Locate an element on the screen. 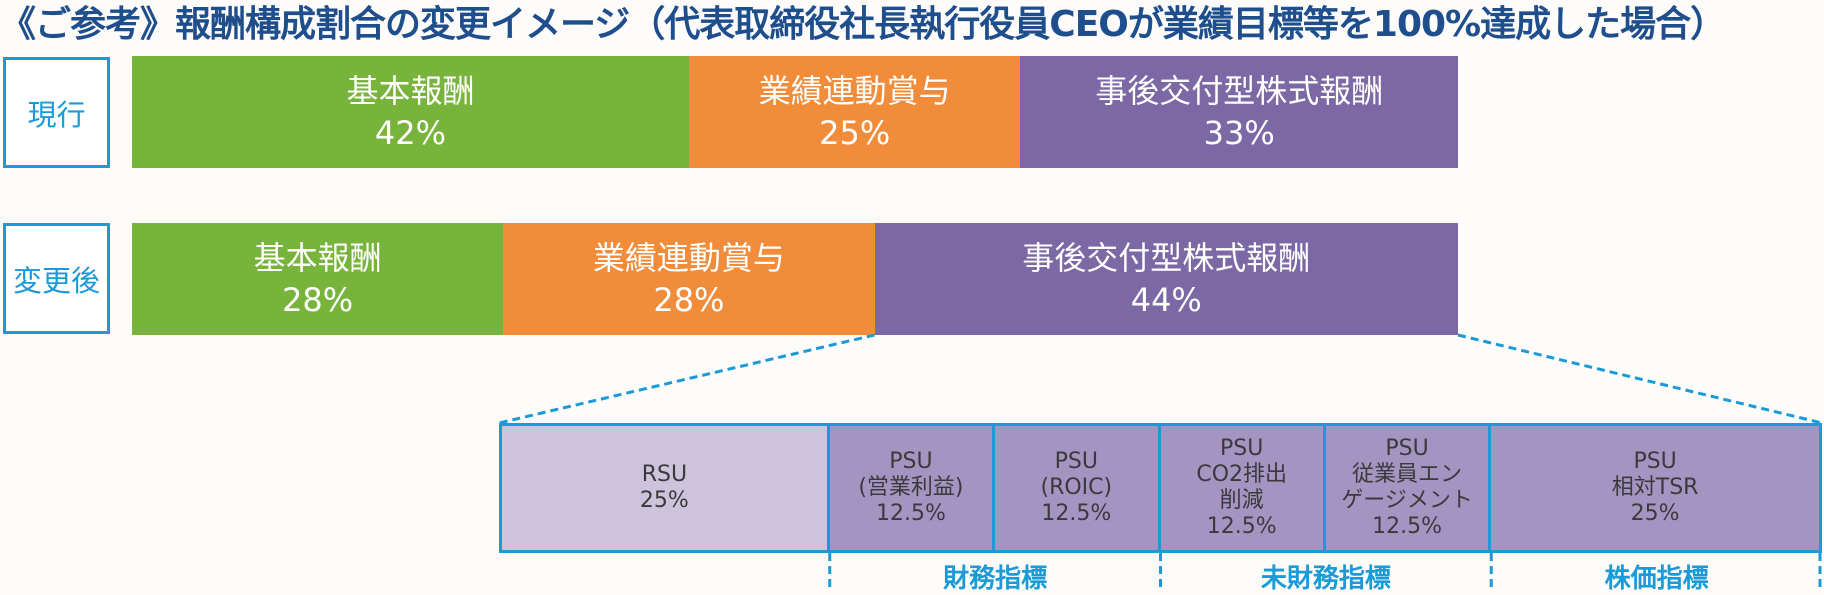  breakdown-cell-psu: PSU (ROIC) 12.5% is located at coordinates (1078, 488).